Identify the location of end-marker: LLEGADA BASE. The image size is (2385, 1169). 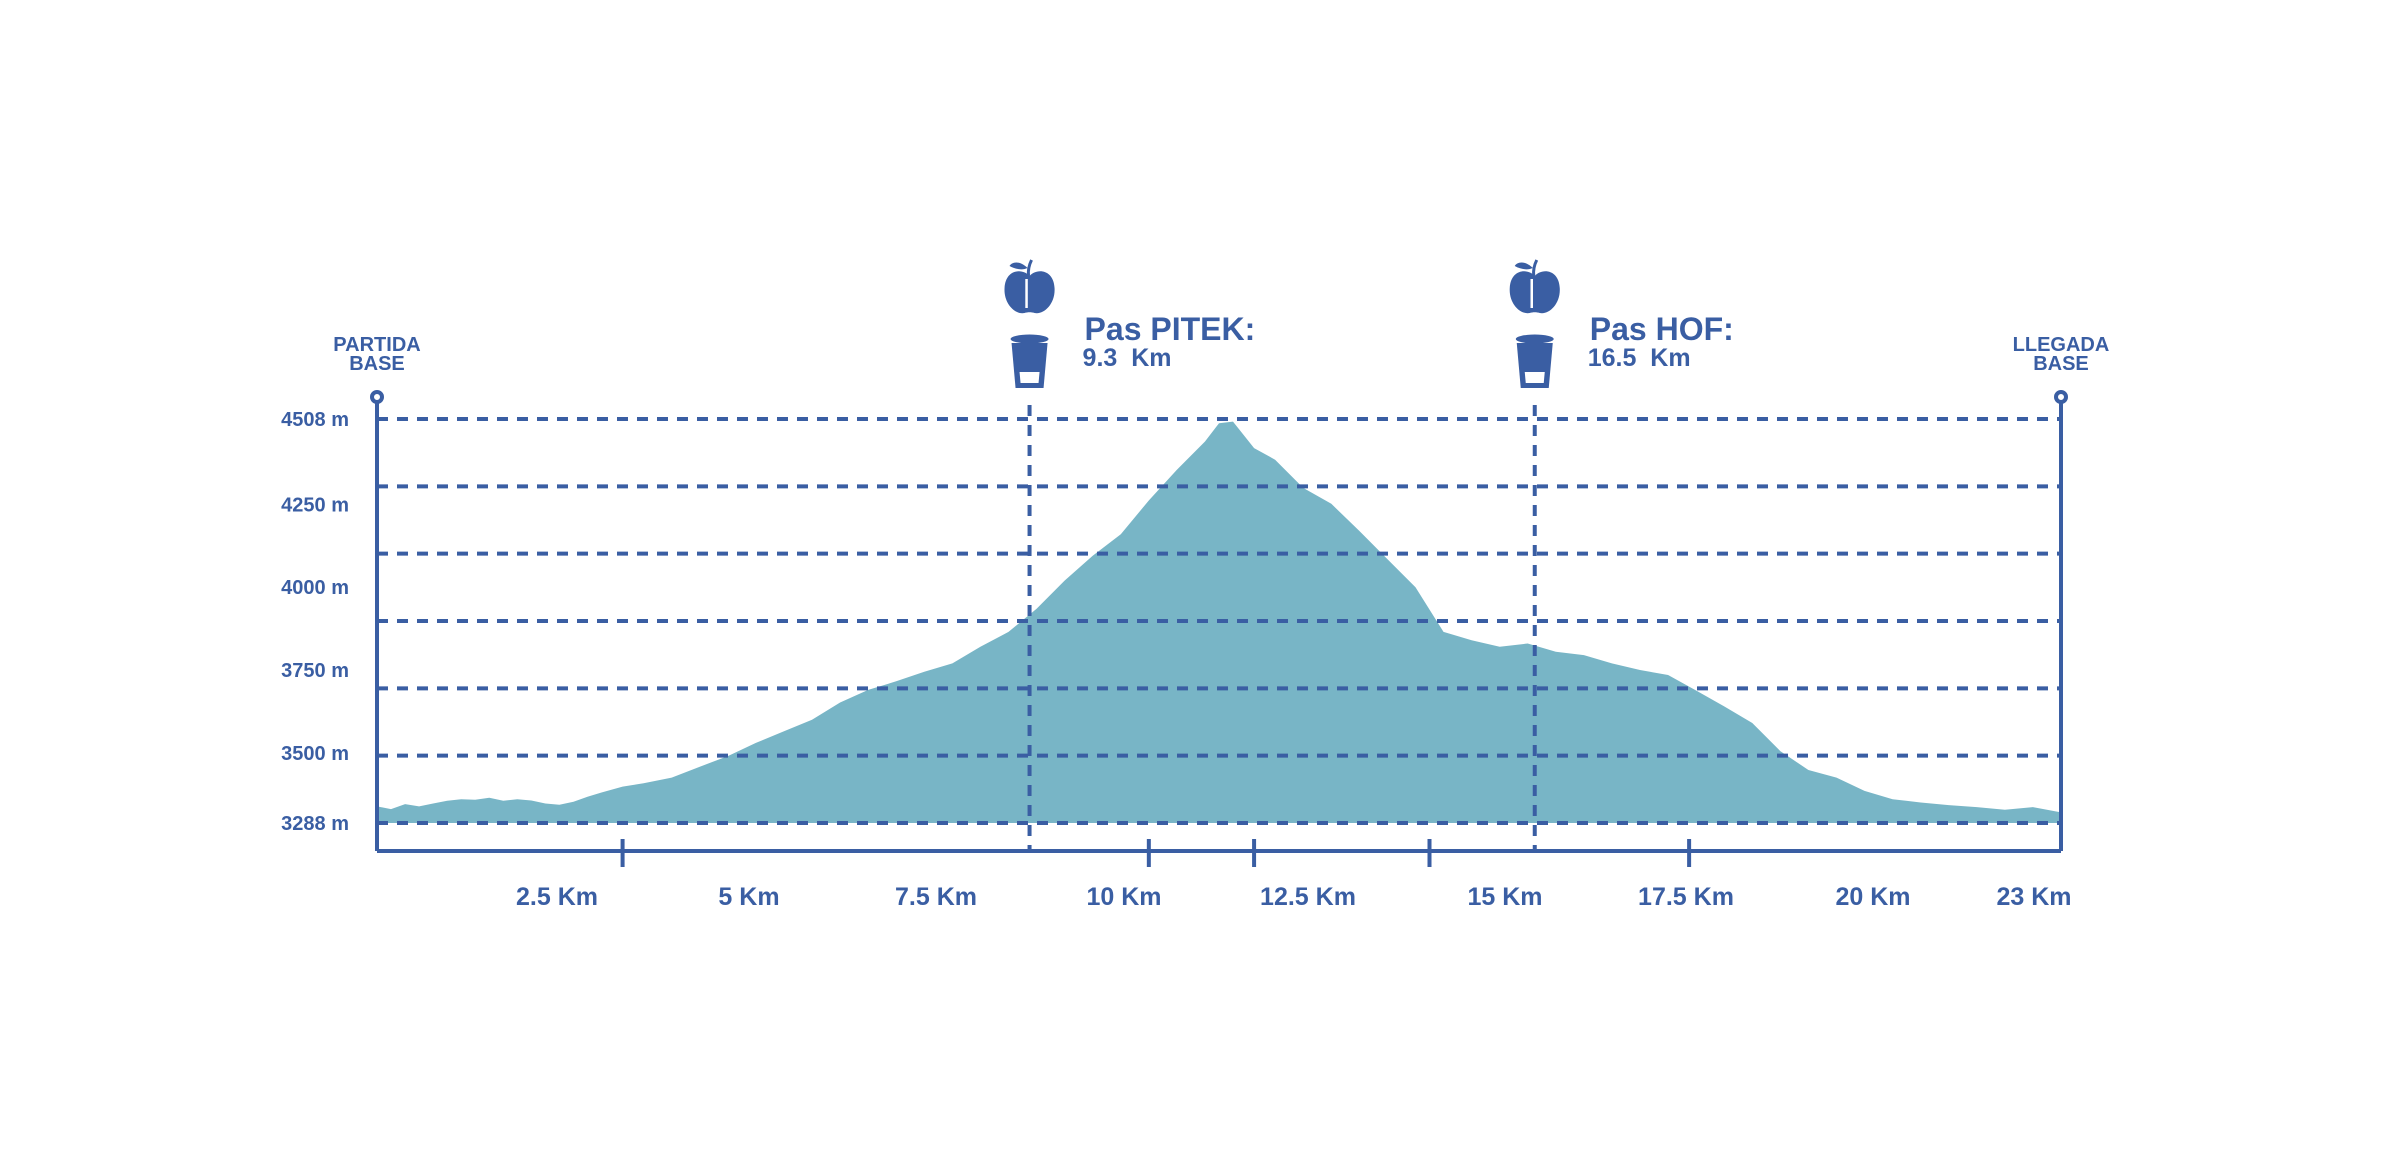
(2061, 369).